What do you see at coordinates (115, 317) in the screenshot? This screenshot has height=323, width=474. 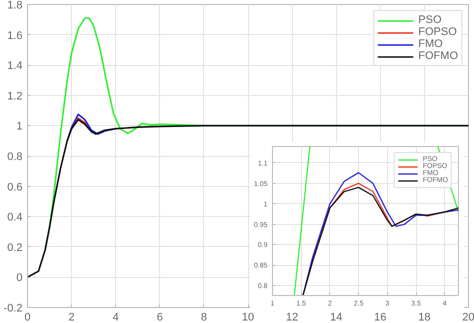 I see `x-tick-label: 4` at bounding box center [115, 317].